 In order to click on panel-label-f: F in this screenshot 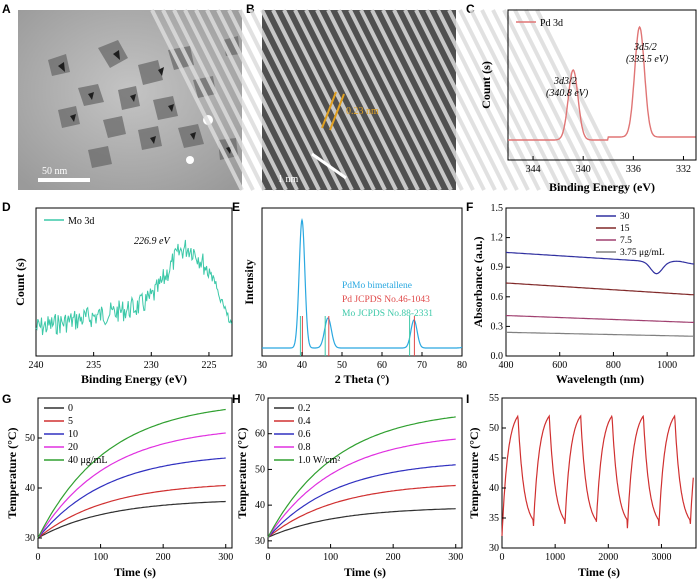, I will do `click(470, 207)`.